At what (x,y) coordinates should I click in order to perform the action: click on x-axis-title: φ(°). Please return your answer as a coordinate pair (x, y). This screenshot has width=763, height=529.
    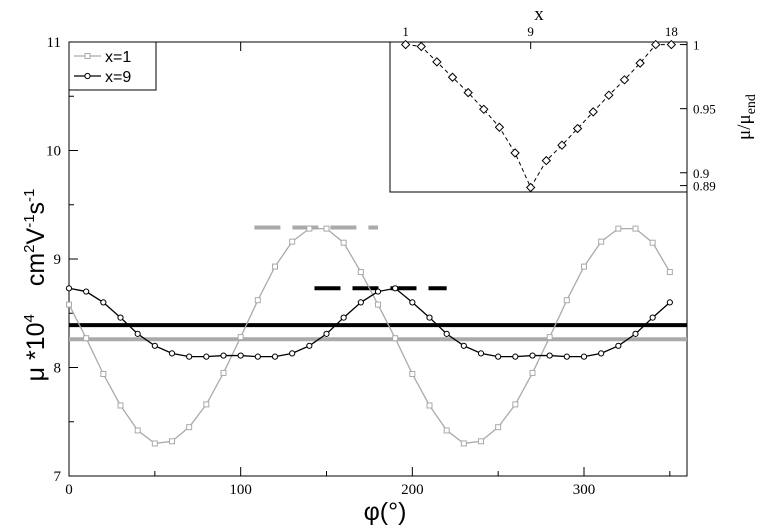
    Looking at the image, I should click on (385, 512).